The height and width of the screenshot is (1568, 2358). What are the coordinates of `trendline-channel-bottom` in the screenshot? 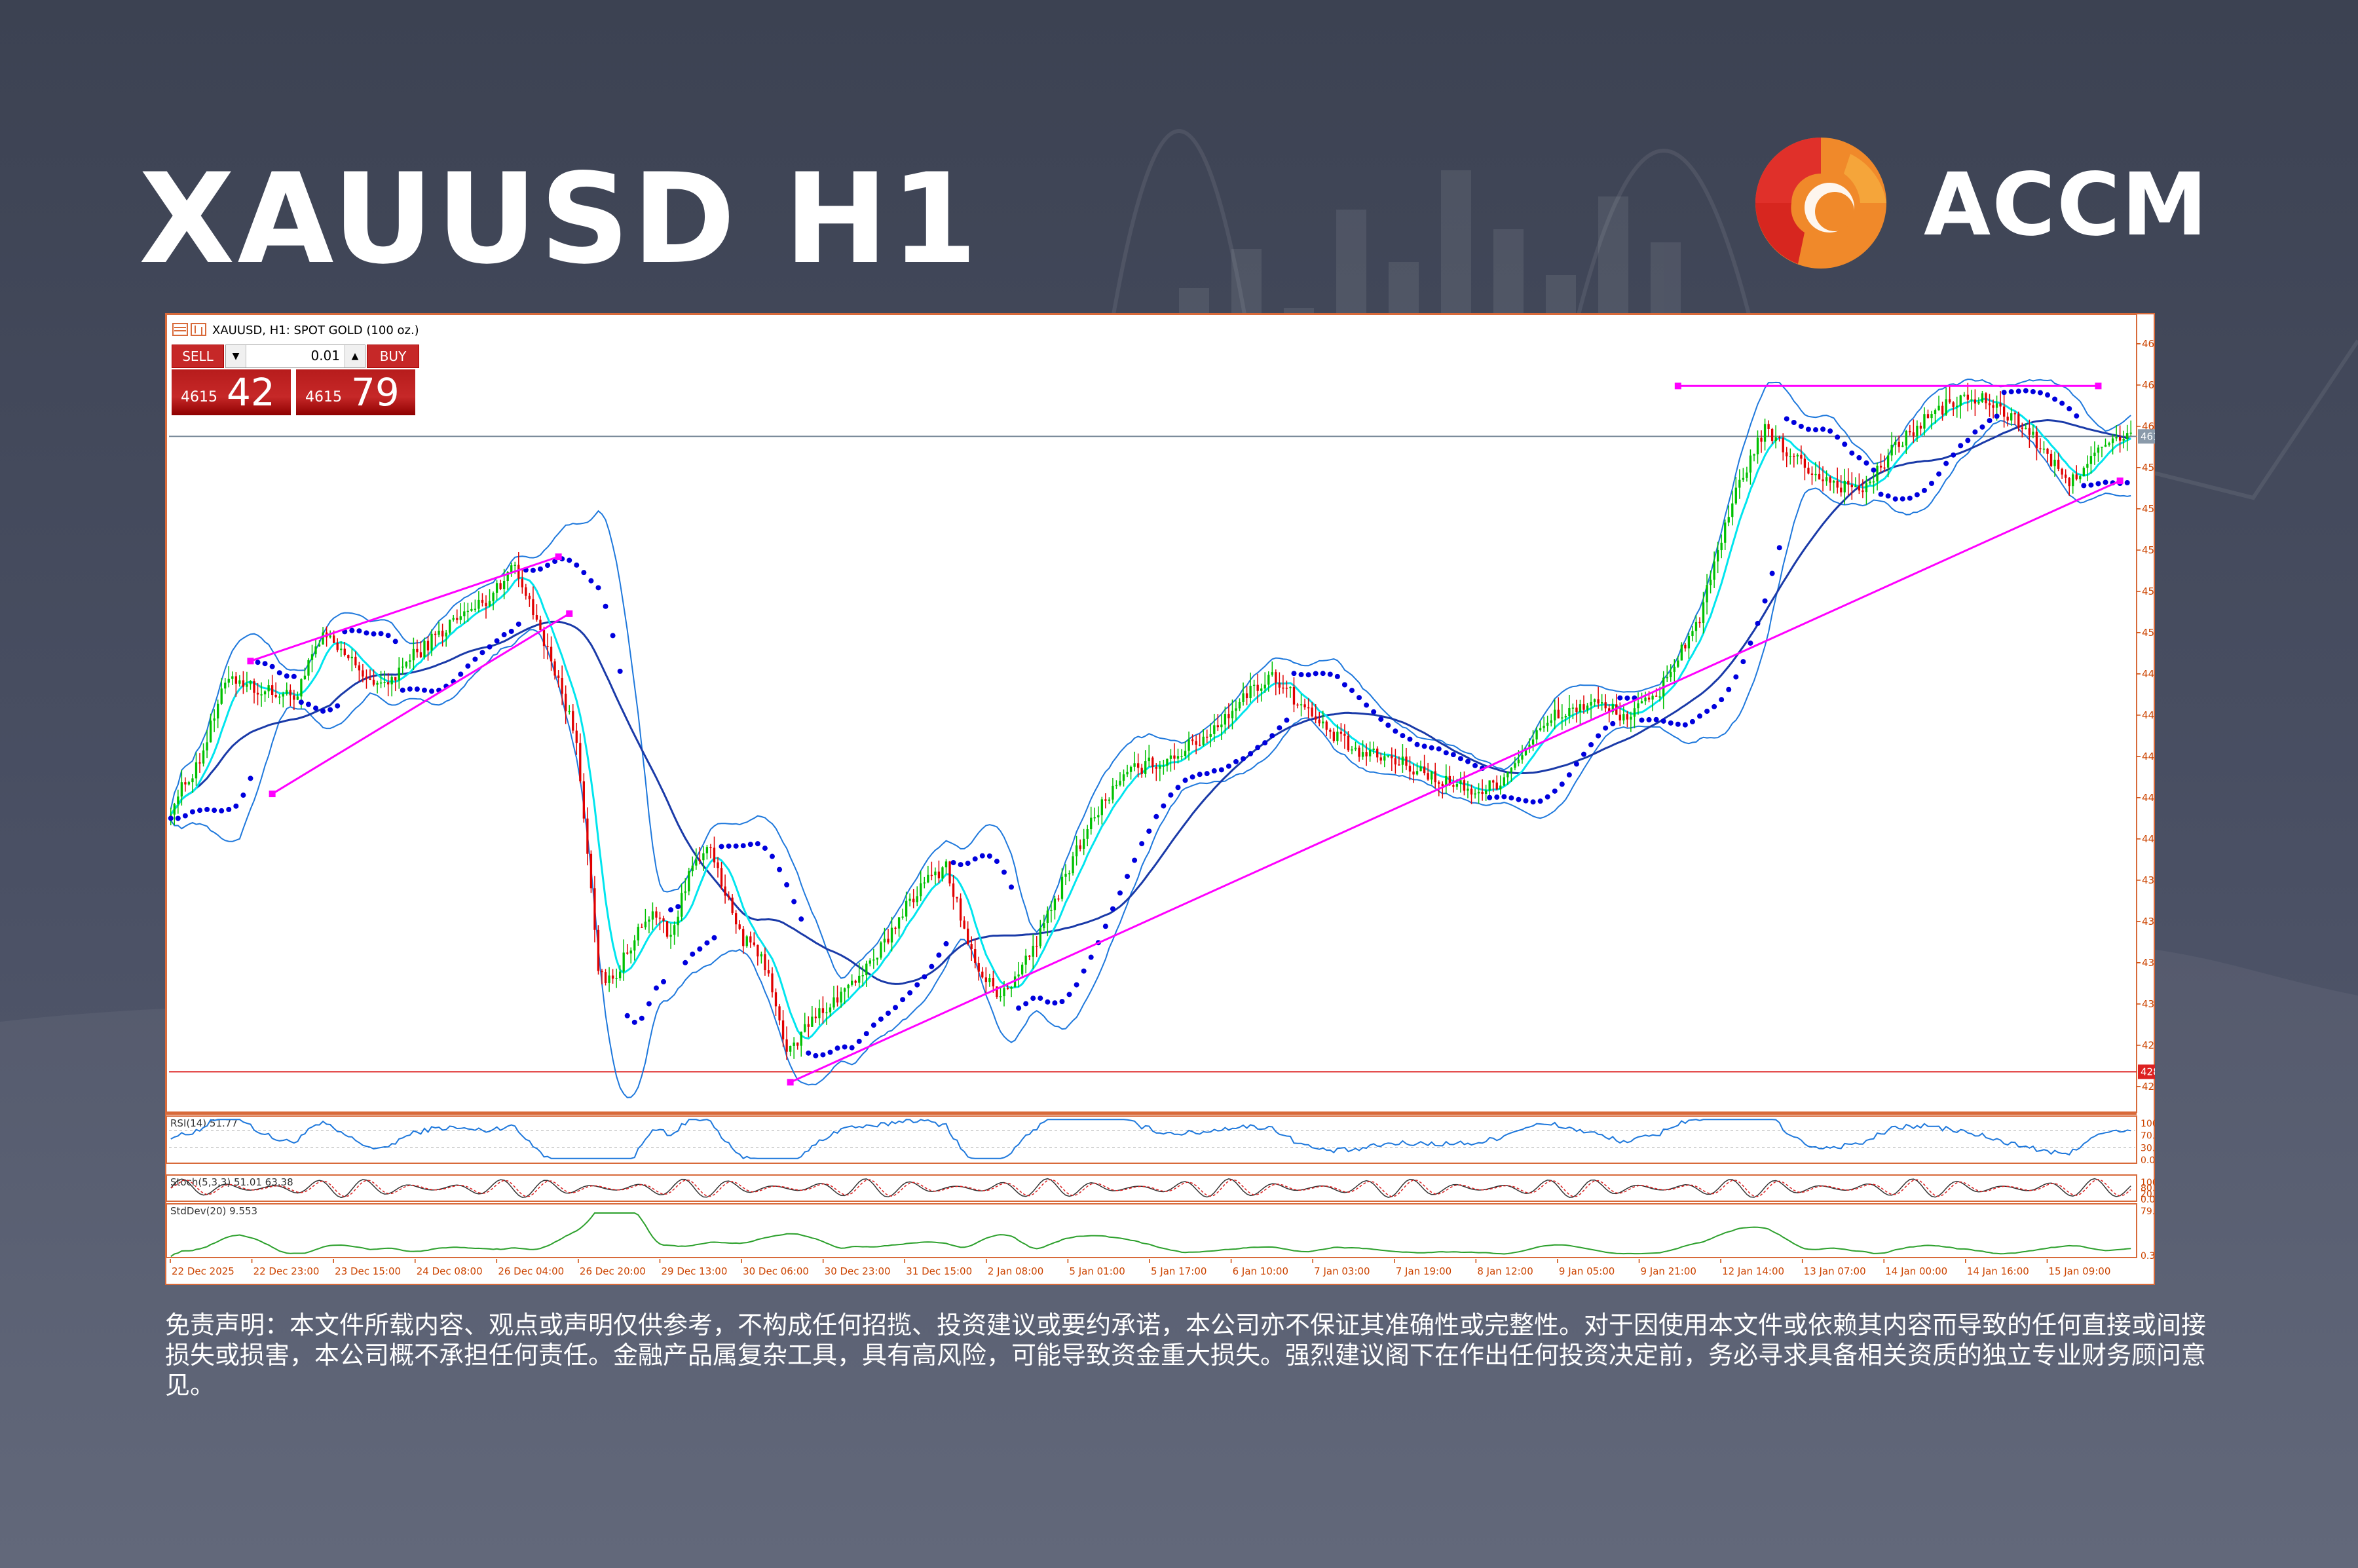 It's located at (421, 703).